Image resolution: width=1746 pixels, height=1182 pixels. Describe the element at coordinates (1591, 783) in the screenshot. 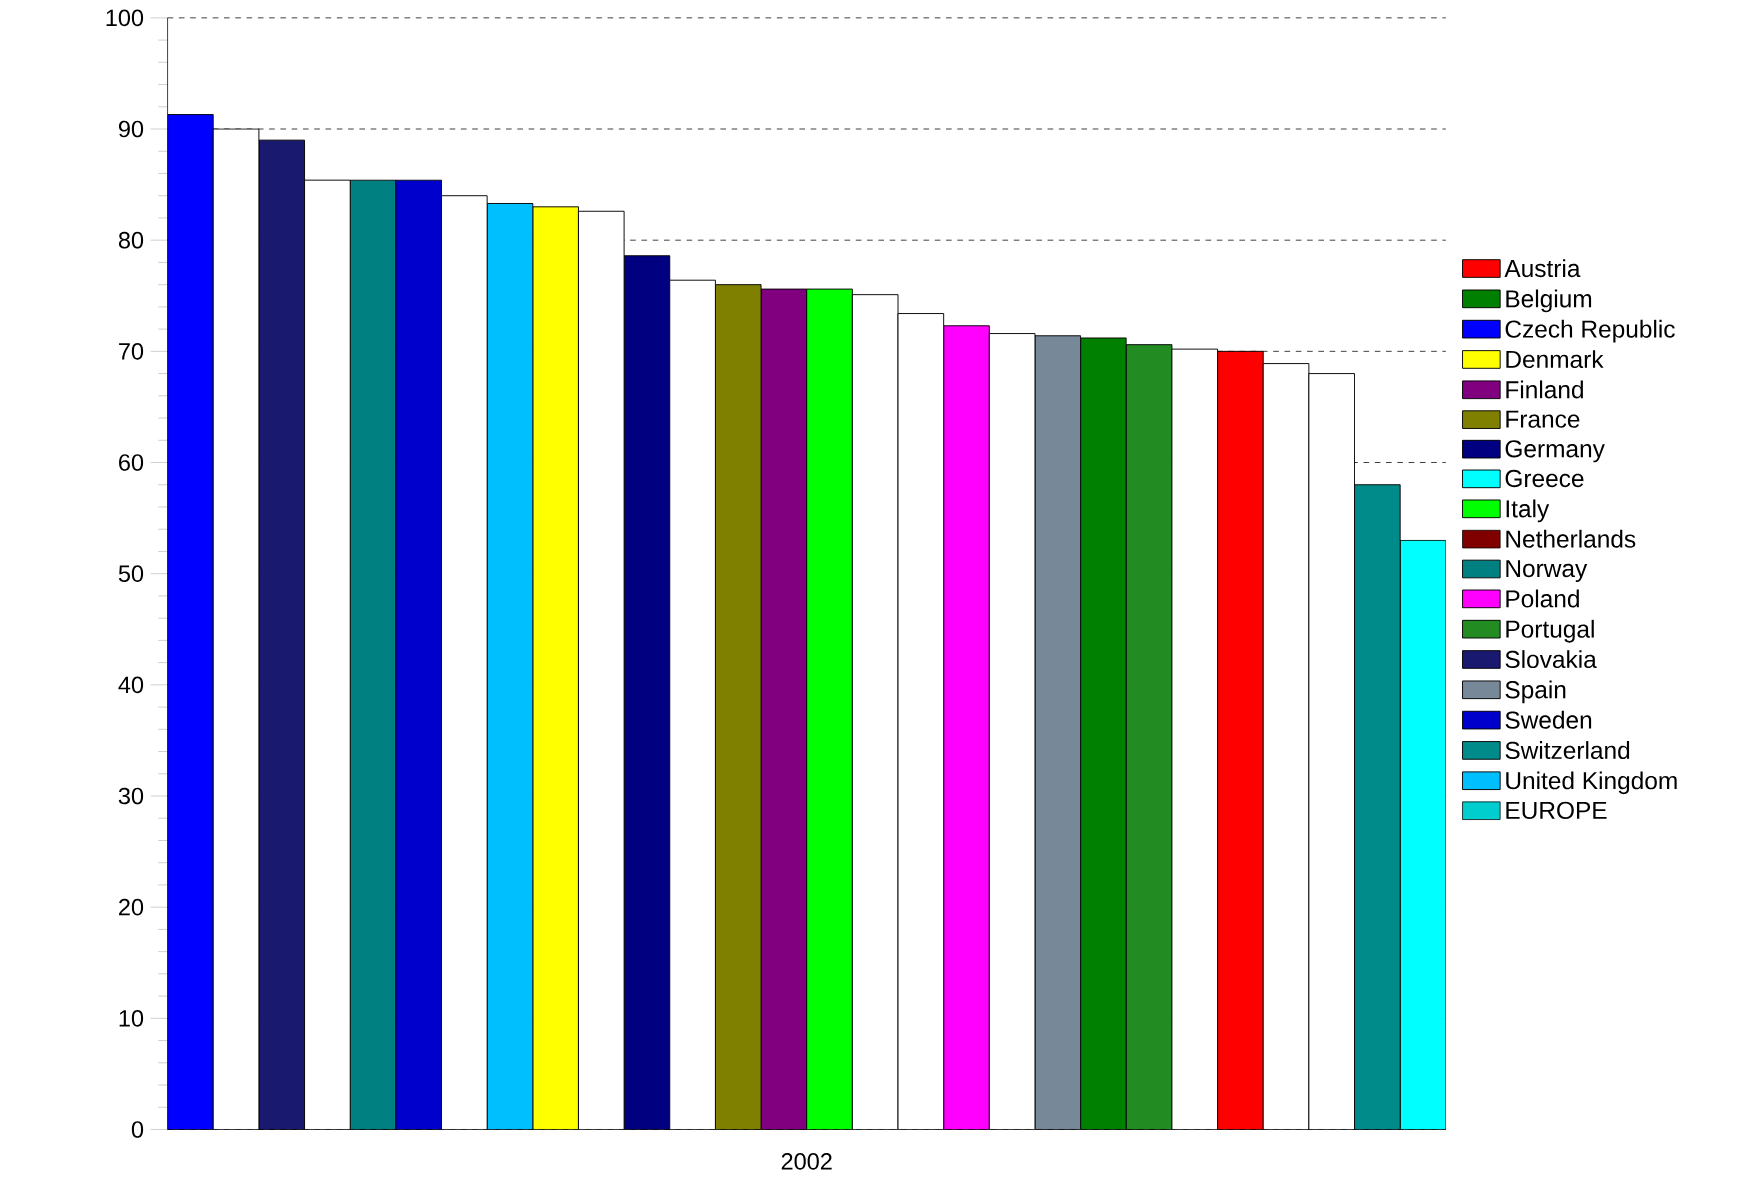

I see `legend-label: United Kingdom` at that location.